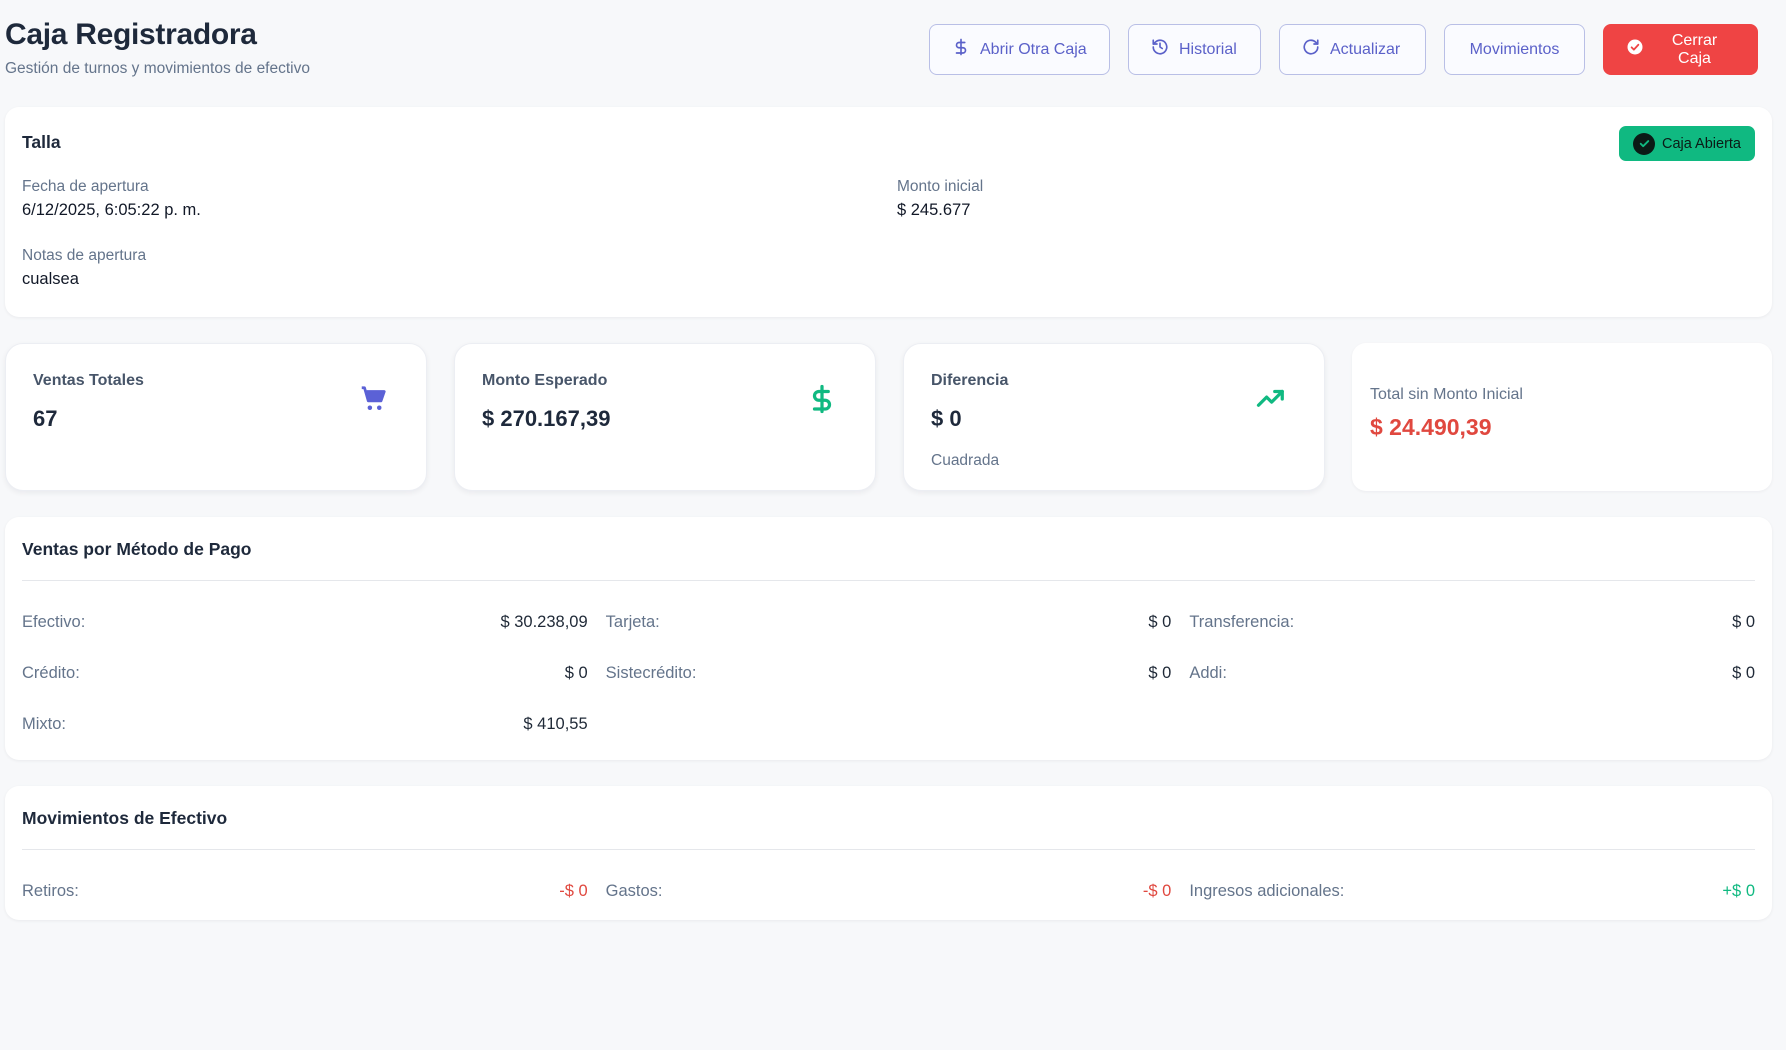 The height and width of the screenshot is (1050, 1786). What do you see at coordinates (1472, 673) in the screenshot?
I see `payment-row-addi: Addi: $ 0` at bounding box center [1472, 673].